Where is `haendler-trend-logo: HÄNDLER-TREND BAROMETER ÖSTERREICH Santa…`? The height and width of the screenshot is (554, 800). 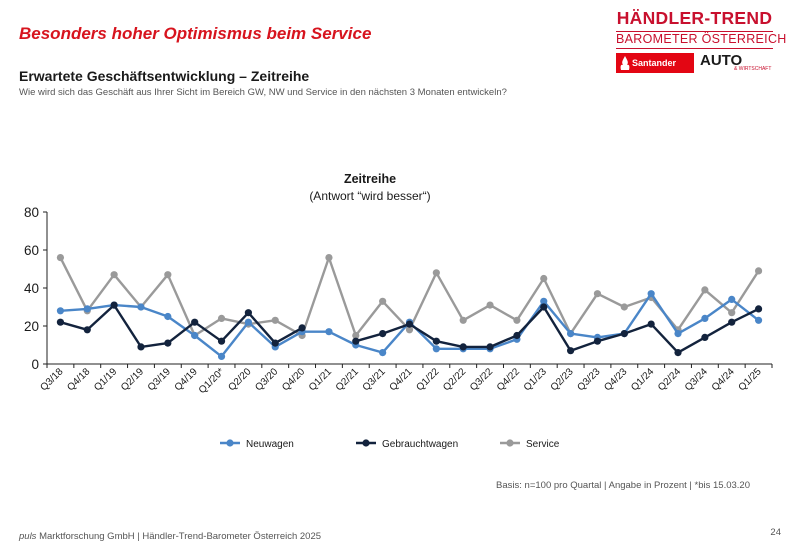 haendler-trend-logo: HÄNDLER-TREND BAROMETER ÖSTERREICH Santa… is located at coordinates (701, 40).